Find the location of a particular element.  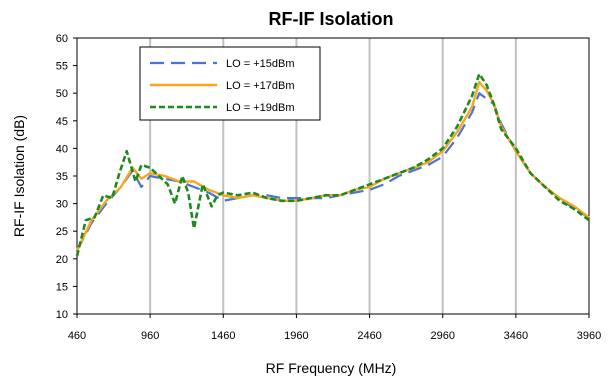

legend-label-2: LO = +17dBm is located at coordinates (260, 86).